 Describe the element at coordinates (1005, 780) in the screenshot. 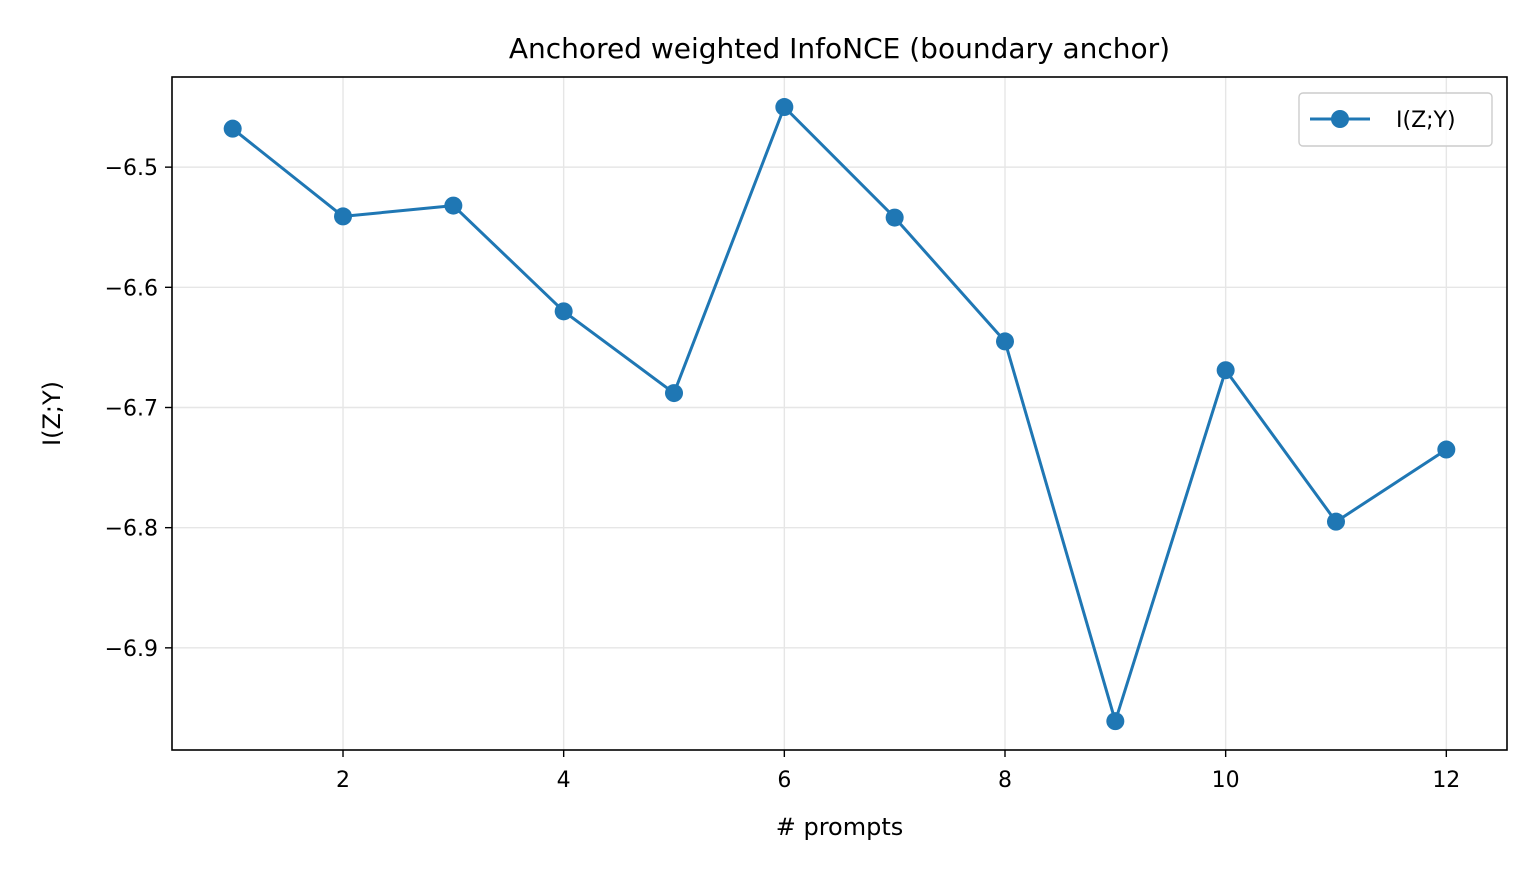

I see `x-tick-label: 8` at that location.